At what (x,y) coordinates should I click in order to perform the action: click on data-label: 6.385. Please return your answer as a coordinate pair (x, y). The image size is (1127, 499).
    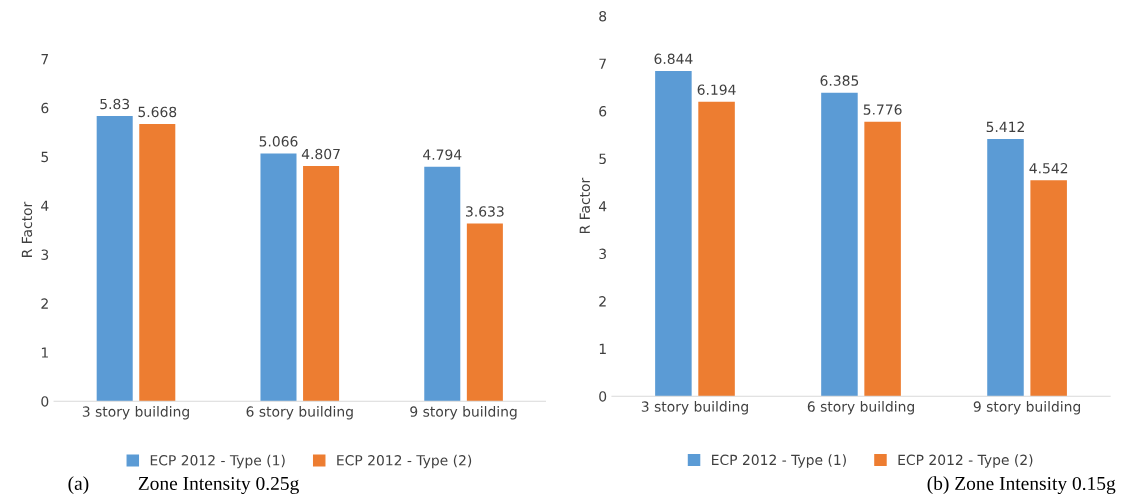
    Looking at the image, I should click on (839, 80).